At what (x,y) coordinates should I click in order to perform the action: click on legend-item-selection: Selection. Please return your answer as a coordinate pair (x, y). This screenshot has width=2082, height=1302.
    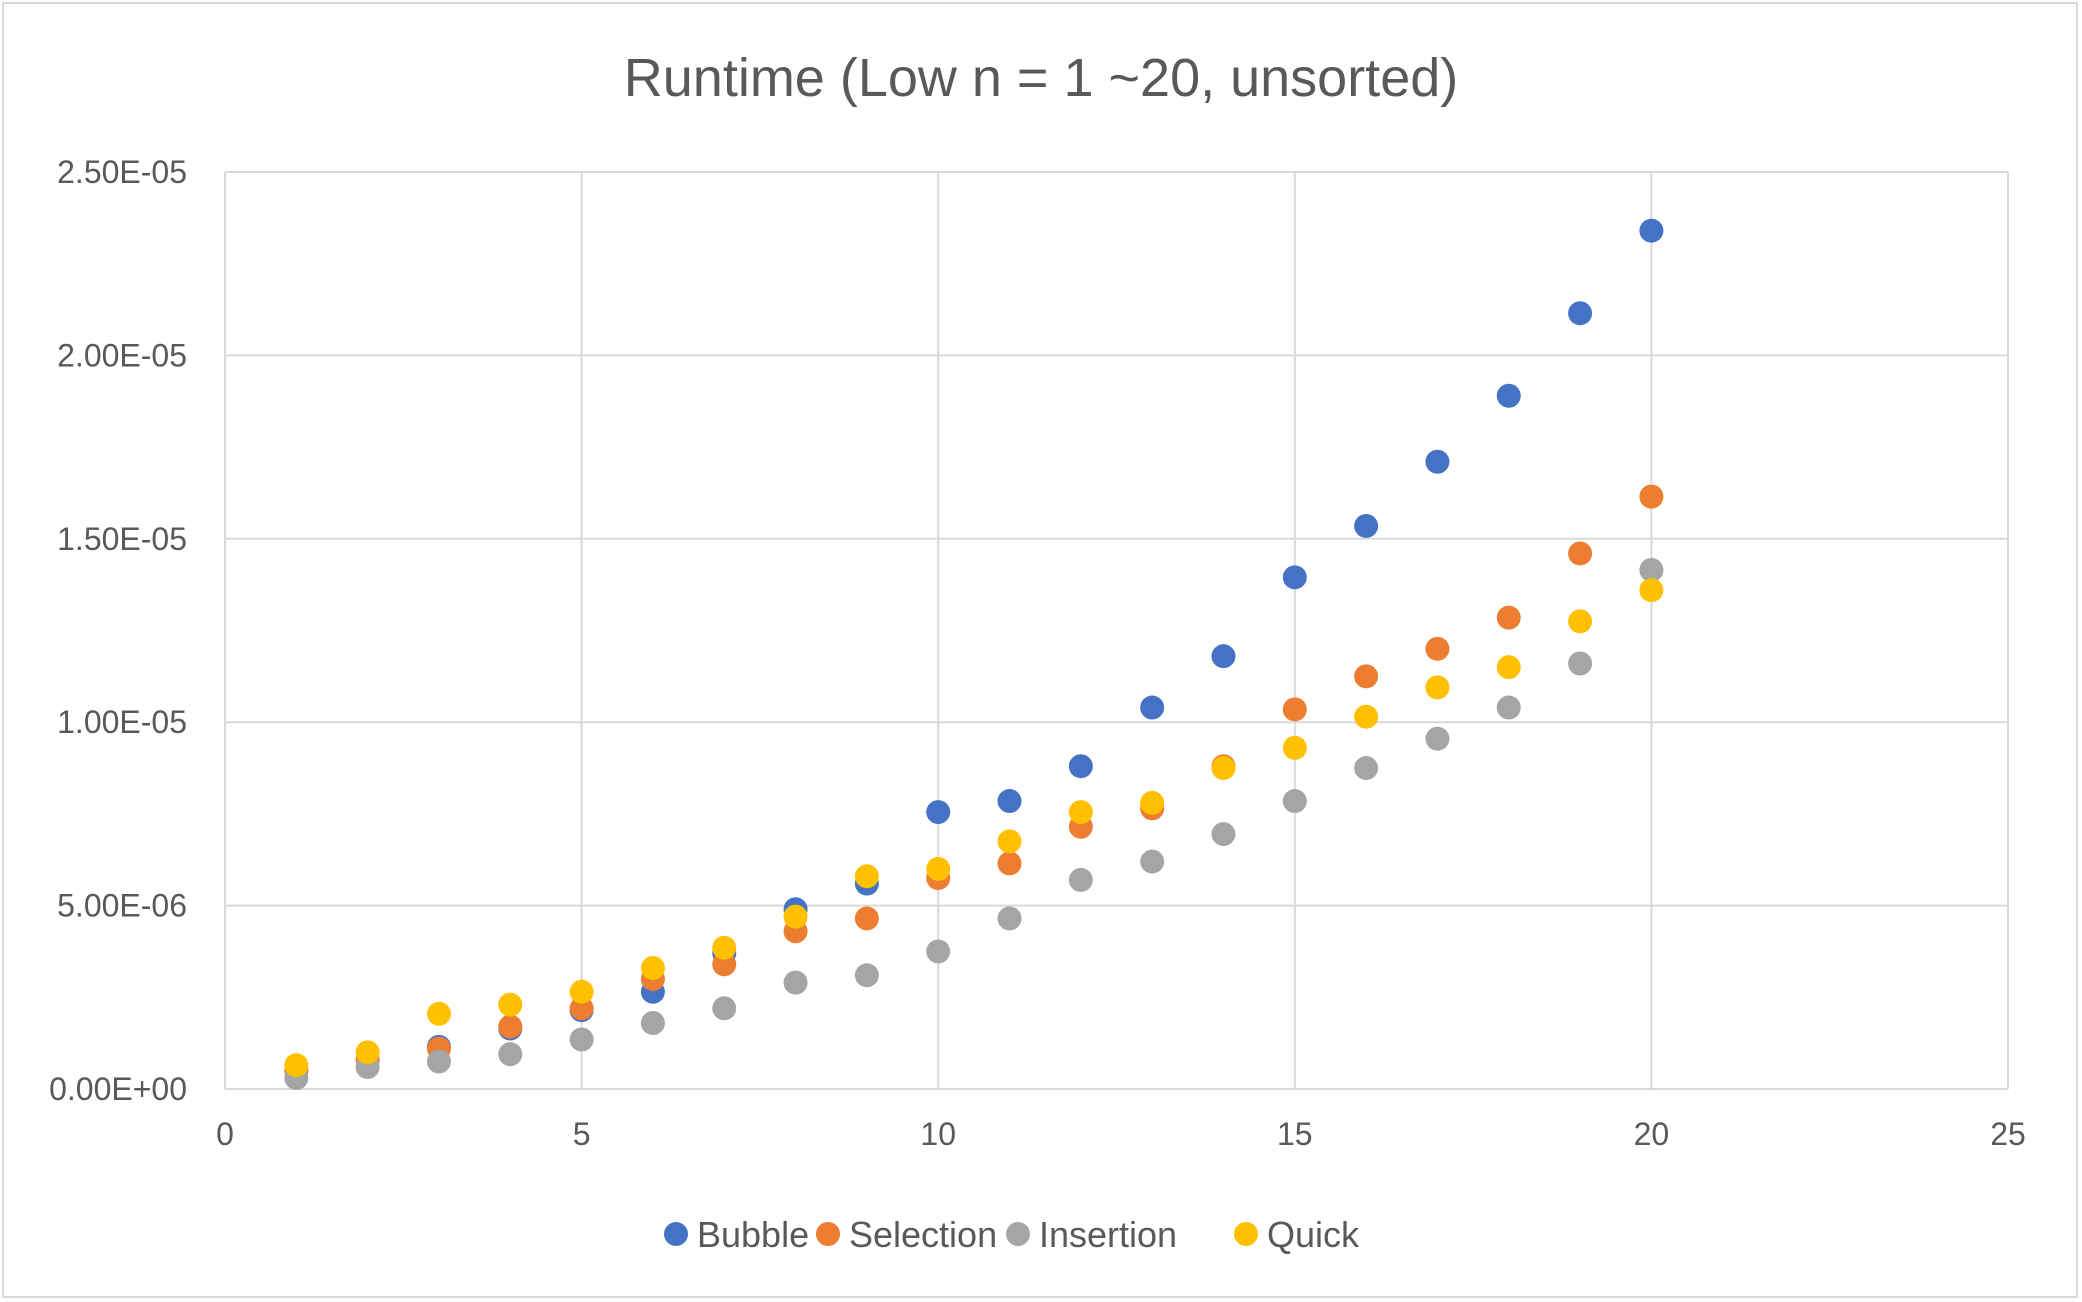
    Looking at the image, I should click on (906, 1234).